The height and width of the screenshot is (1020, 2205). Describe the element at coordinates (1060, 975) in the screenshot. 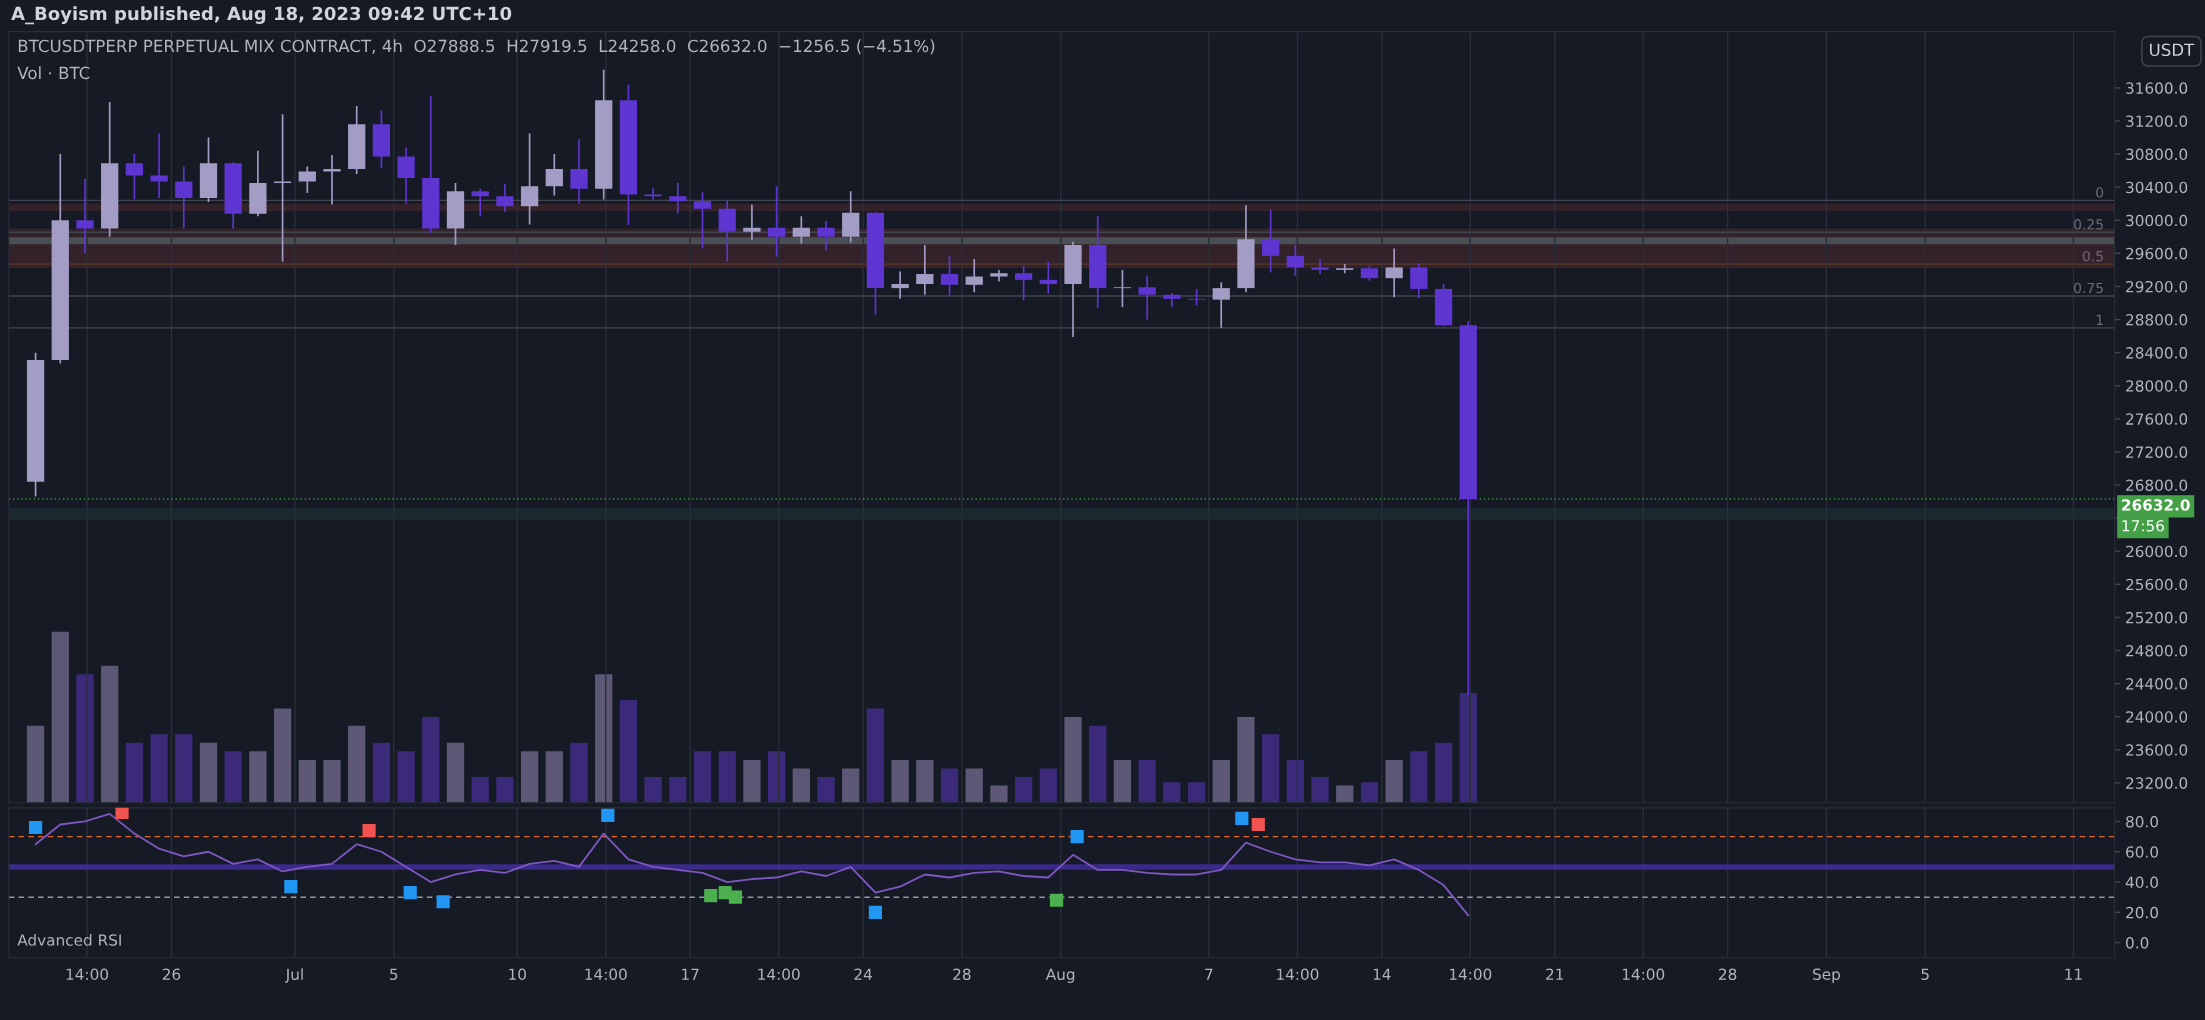

I see `x-tick-label: Aug` at that location.